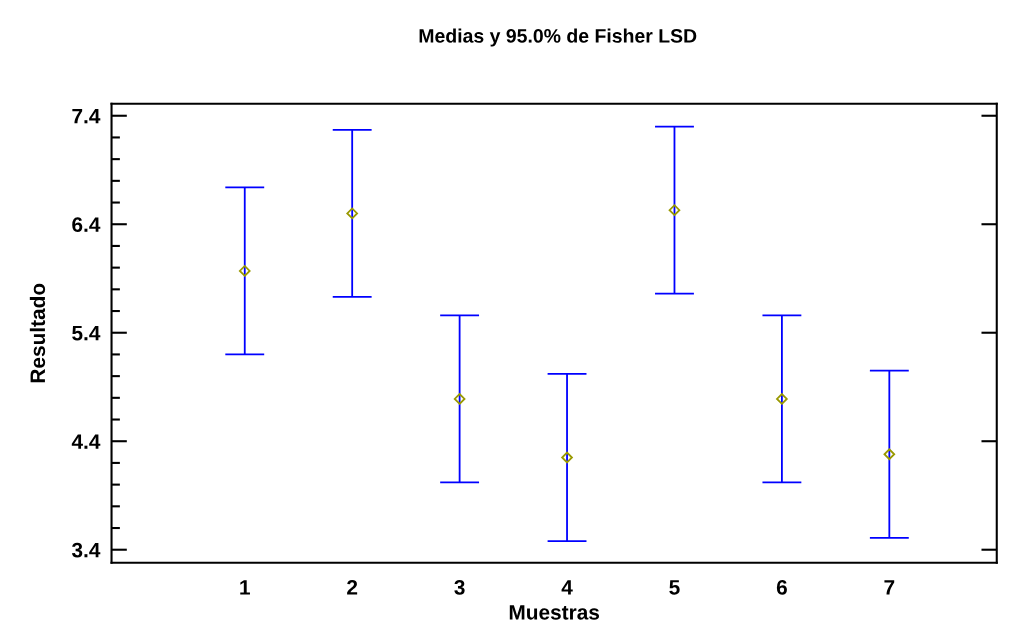 The image size is (1014, 633). What do you see at coordinates (459, 587) in the screenshot?
I see `x-tick-label: 3` at bounding box center [459, 587].